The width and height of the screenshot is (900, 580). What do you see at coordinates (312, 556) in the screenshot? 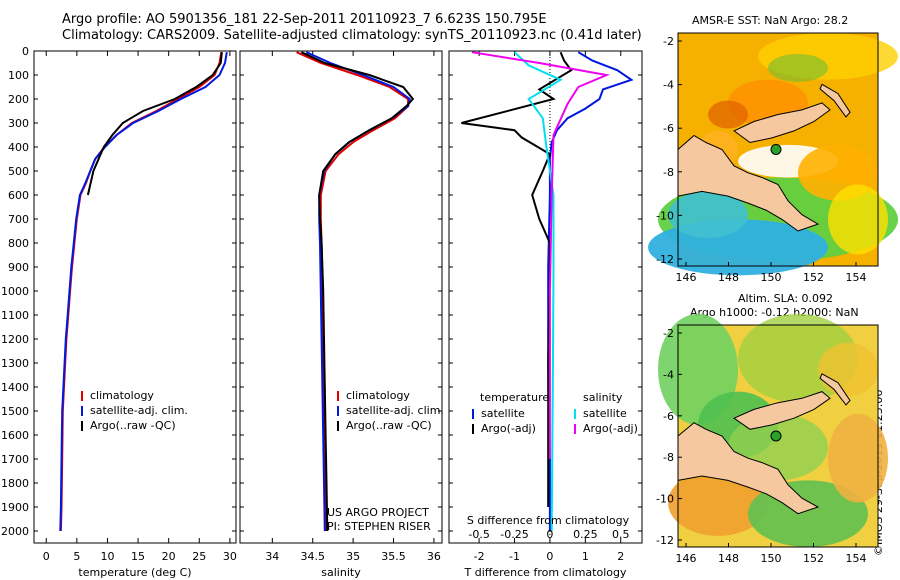
I see `salinity-xtick-label: 34.5` at bounding box center [312, 556].